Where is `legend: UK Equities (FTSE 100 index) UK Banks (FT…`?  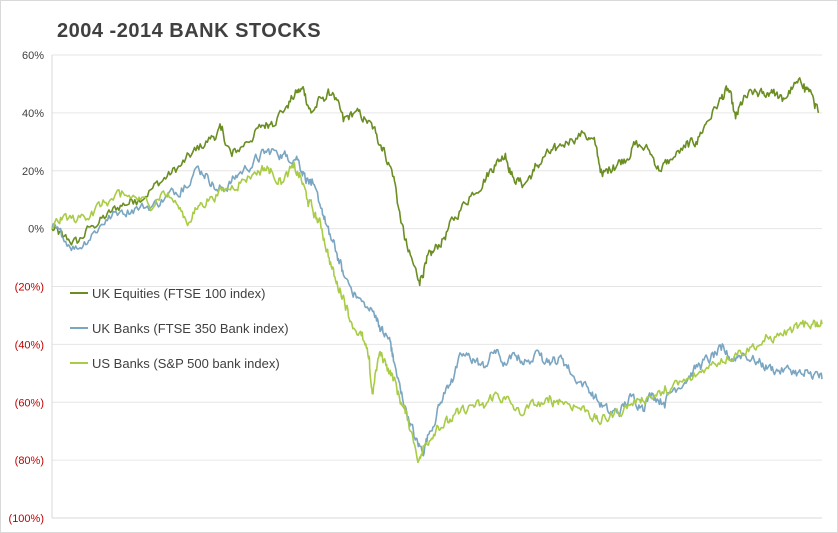
legend: UK Equities (FTSE 100 index) UK Banks (FT… is located at coordinates (179, 328).